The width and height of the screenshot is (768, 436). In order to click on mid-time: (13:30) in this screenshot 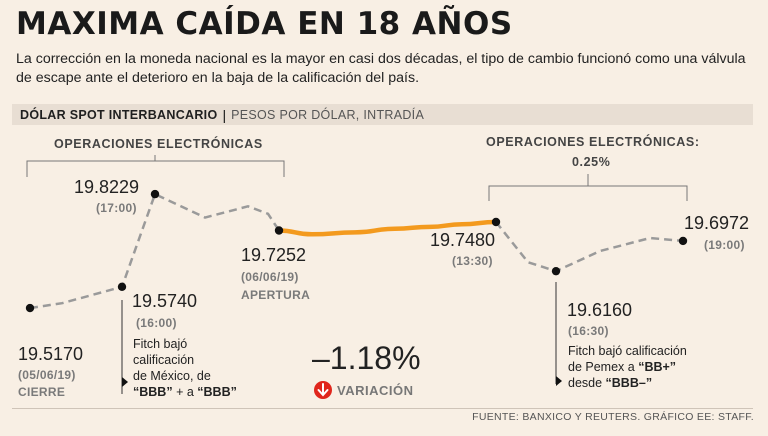, I will do `click(472, 261)`.